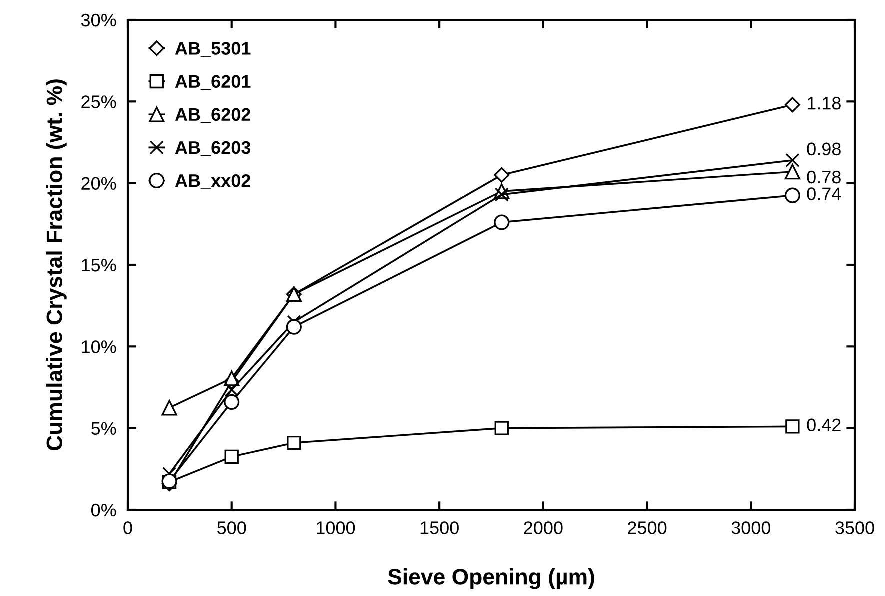 The image size is (885, 596). What do you see at coordinates (213, 116) in the screenshot?
I see `legend-label: AB_6202` at bounding box center [213, 116].